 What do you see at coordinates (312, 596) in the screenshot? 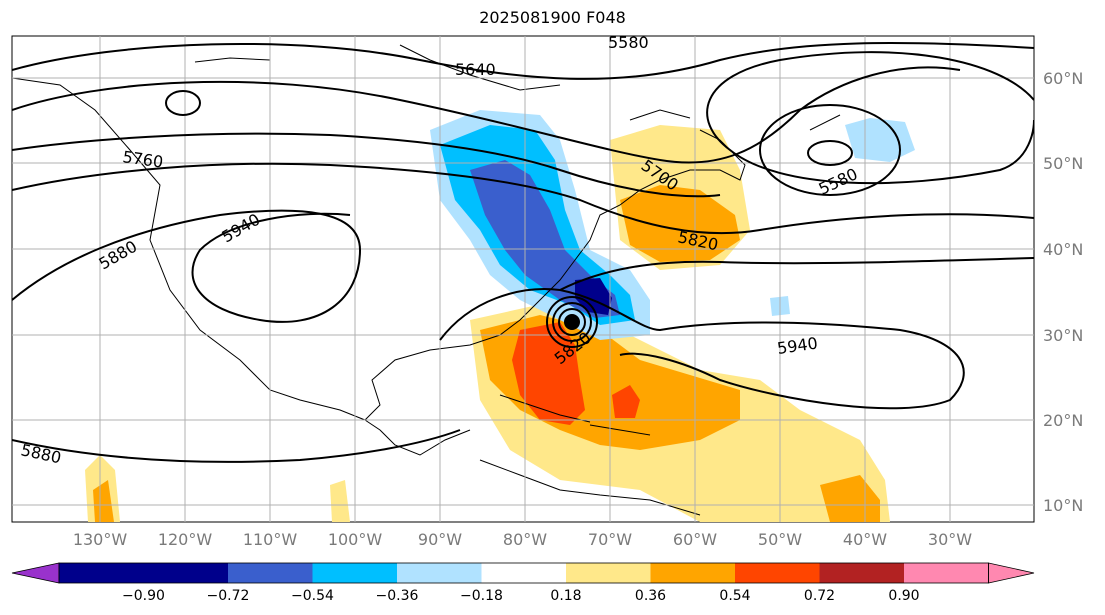
I see `colorbar-tick: −0.54` at bounding box center [312, 596].